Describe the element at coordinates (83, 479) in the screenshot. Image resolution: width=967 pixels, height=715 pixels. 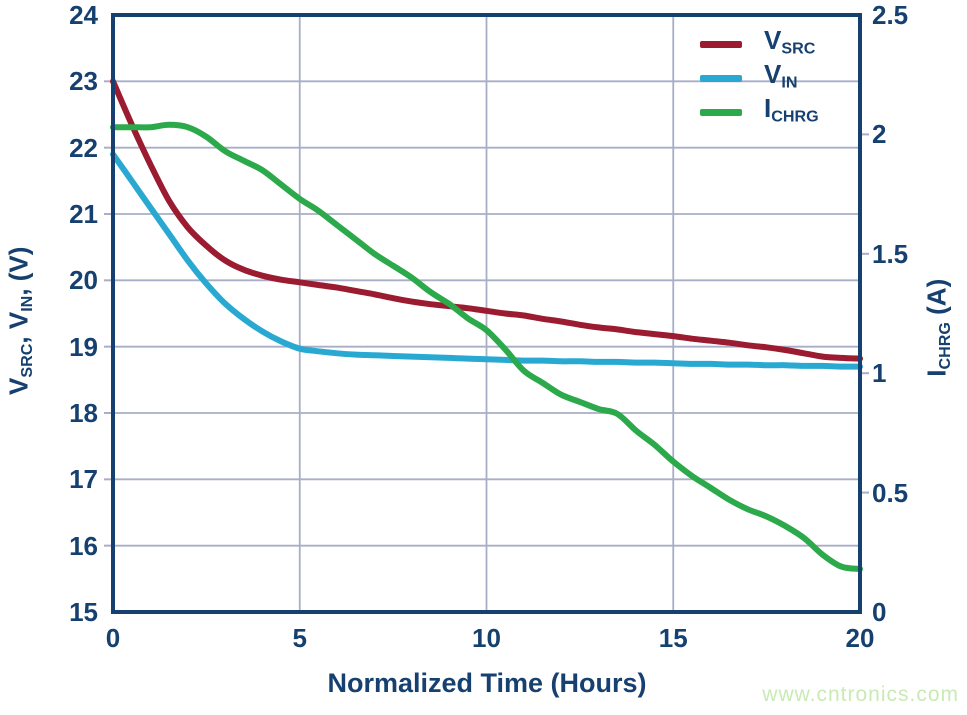
I see `y-left-tick-label: 17` at that location.